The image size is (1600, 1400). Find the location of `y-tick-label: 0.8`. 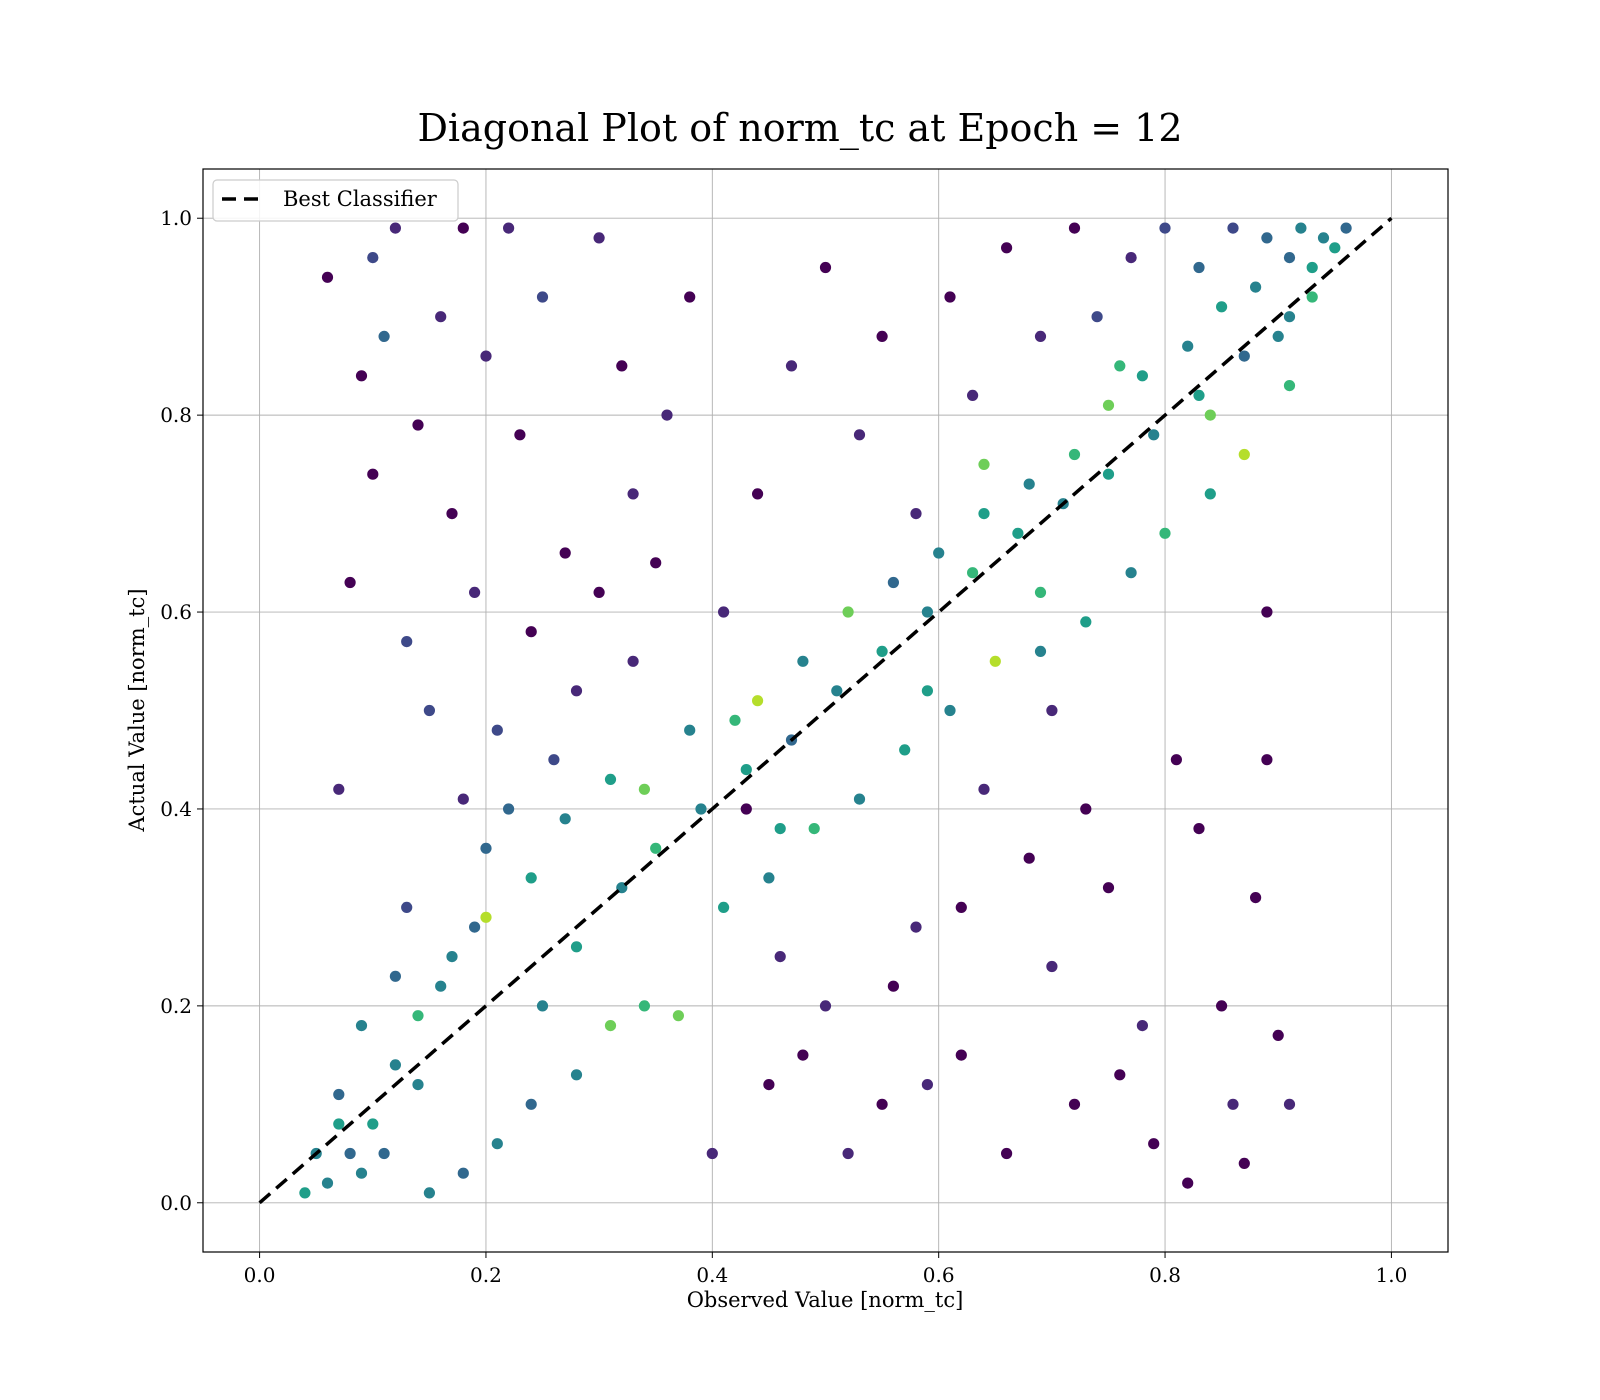

y-tick-label: 0.8 is located at coordinates (176, 415).